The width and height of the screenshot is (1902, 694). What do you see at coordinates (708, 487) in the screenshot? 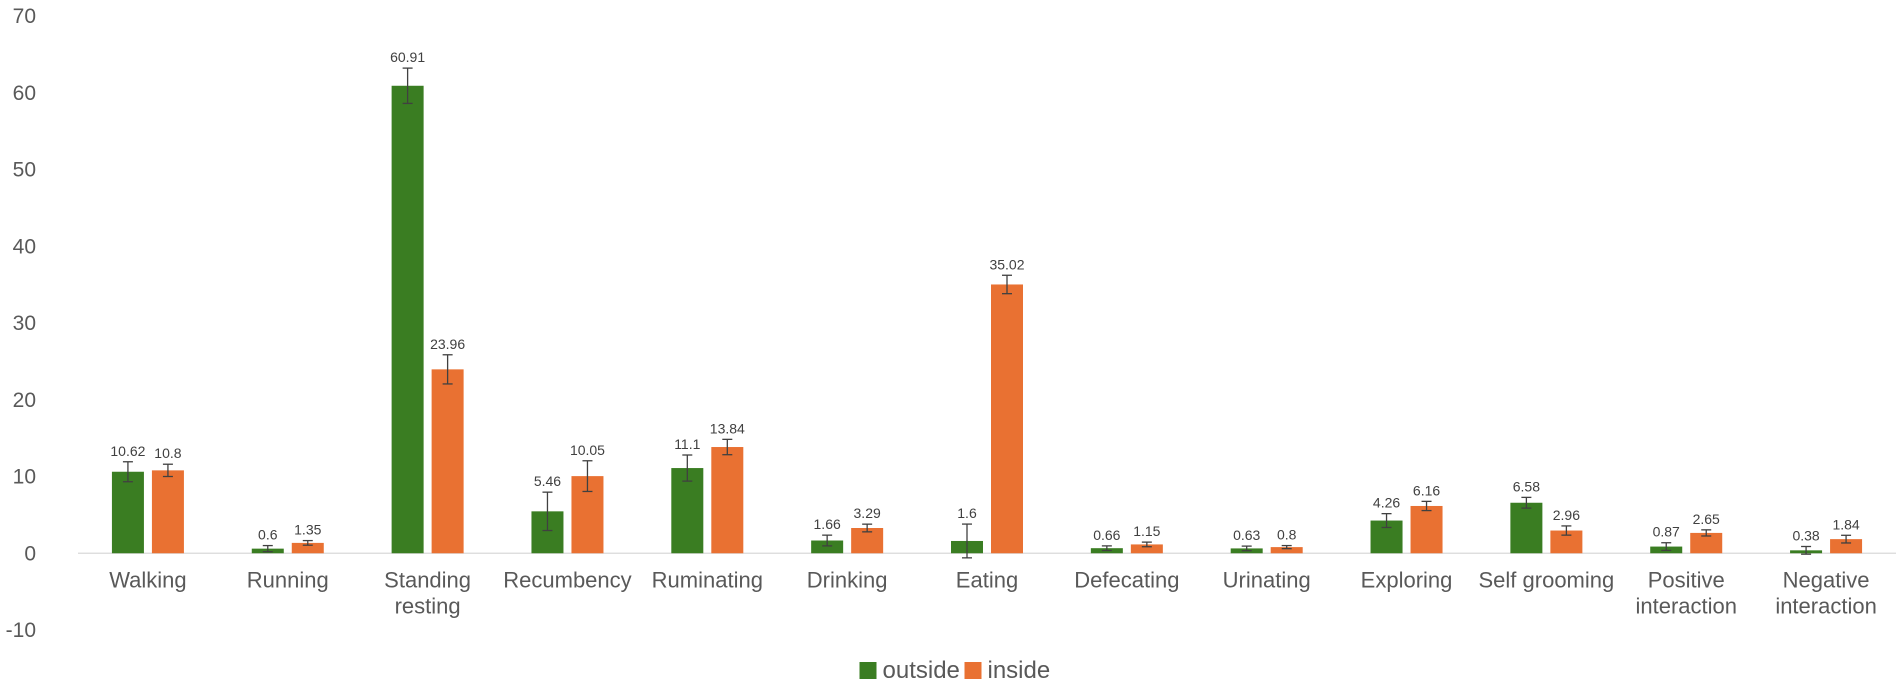
I see `category-group: 11.1 13.84` at bounding box center [708, 487].